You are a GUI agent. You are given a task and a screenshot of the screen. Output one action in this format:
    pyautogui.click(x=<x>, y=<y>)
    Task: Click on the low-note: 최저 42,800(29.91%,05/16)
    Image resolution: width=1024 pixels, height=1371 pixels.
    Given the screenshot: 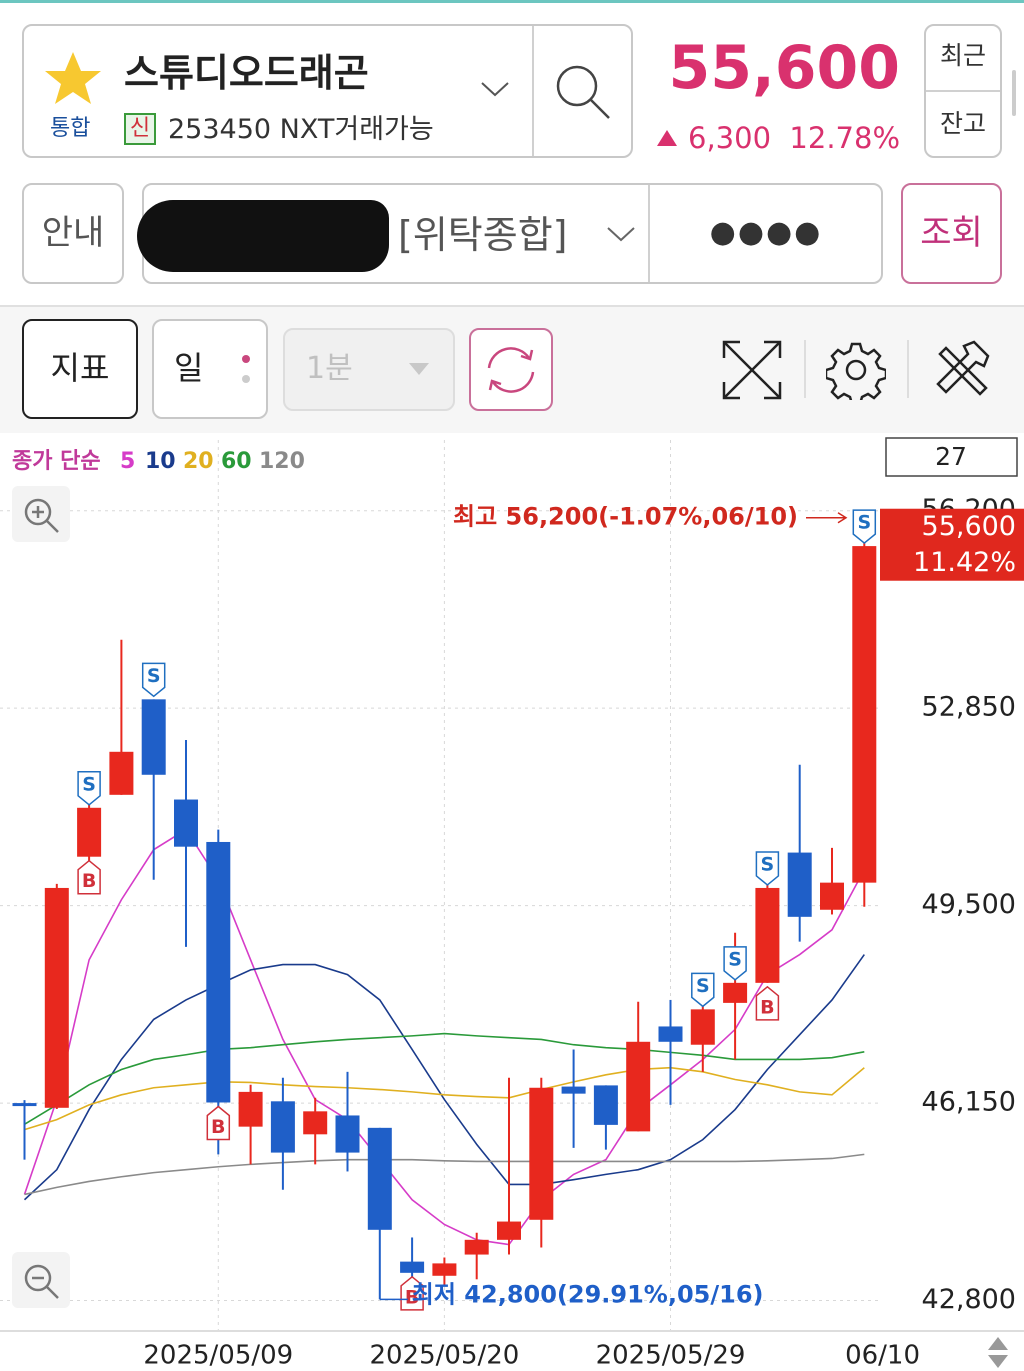 What is the action you would take?
    pyautogui.click(x=588, y=1294)
    